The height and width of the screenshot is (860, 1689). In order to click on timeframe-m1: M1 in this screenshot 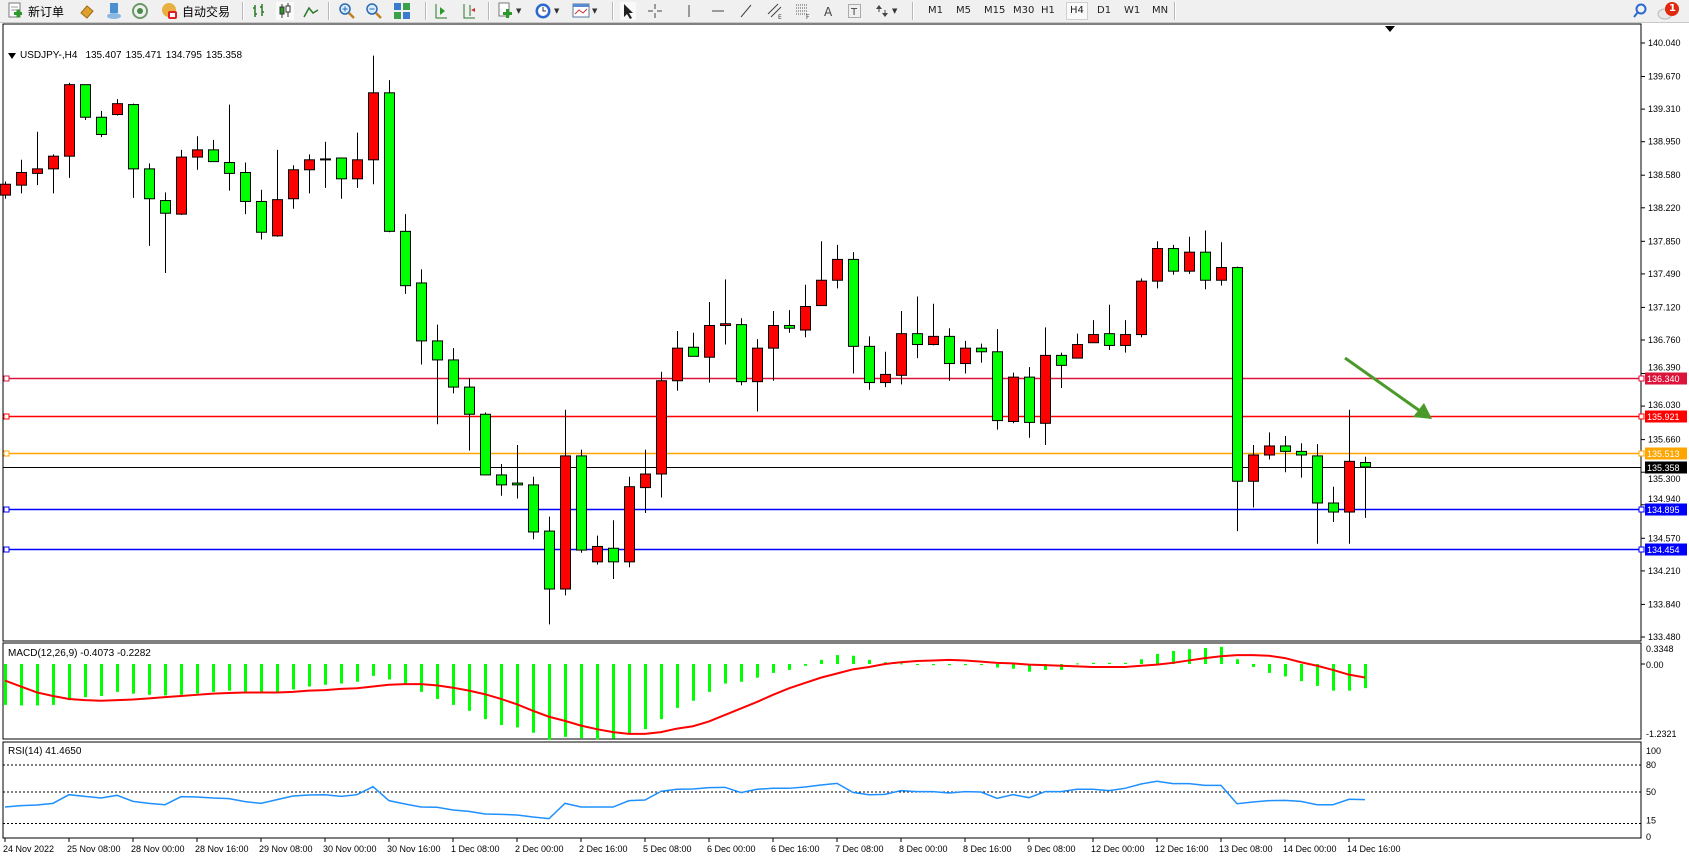, I will do `click(935, 10)`.